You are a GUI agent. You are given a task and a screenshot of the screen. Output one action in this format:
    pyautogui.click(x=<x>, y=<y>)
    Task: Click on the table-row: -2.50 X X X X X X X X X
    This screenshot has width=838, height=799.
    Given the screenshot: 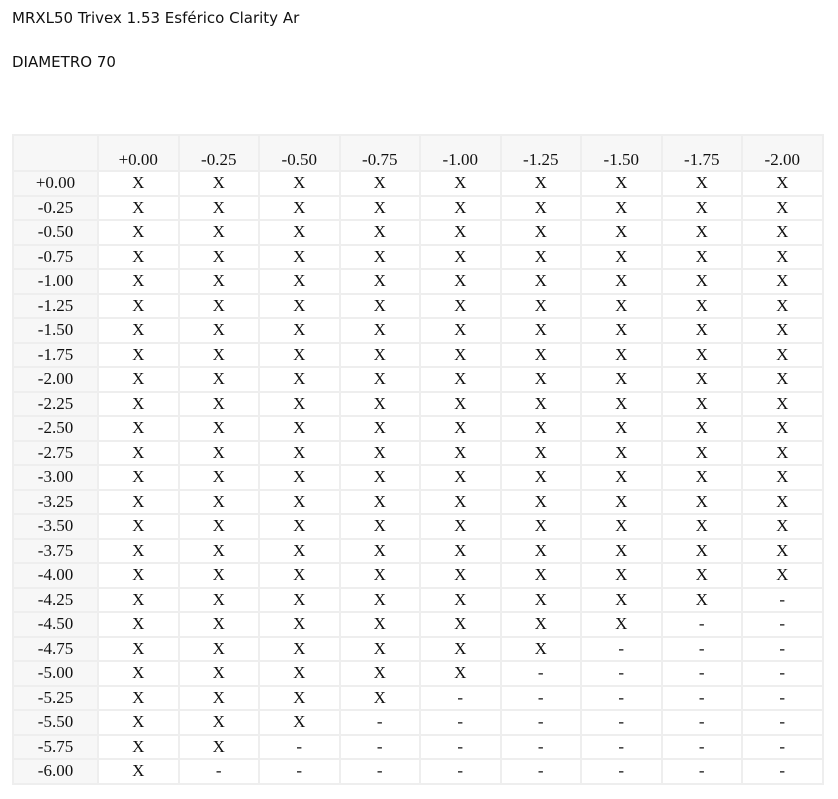 What is the action you would take?
    pyautogui.click(x=418, y=428)
    